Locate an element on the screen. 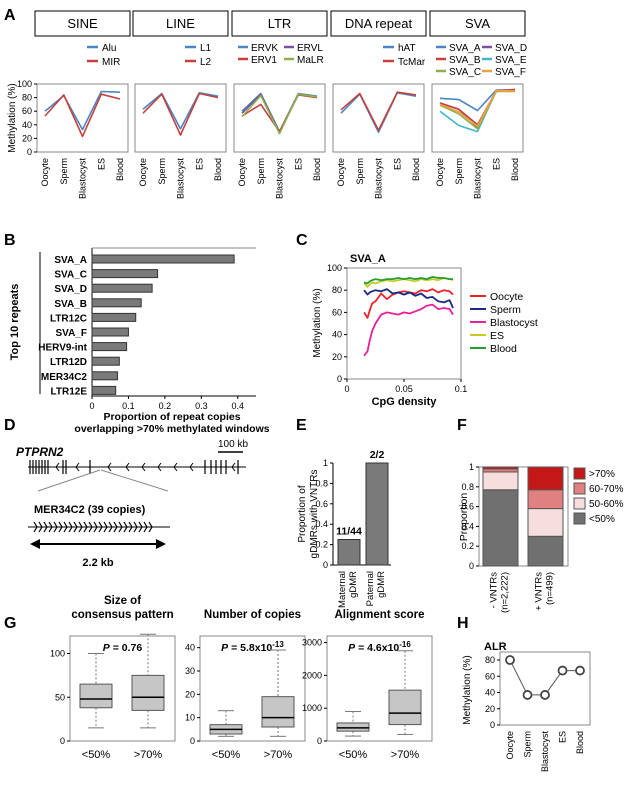 The width and height of the screenshot is (626, 800). legend-label--50-: <50% is located at coordinates (602, 519).